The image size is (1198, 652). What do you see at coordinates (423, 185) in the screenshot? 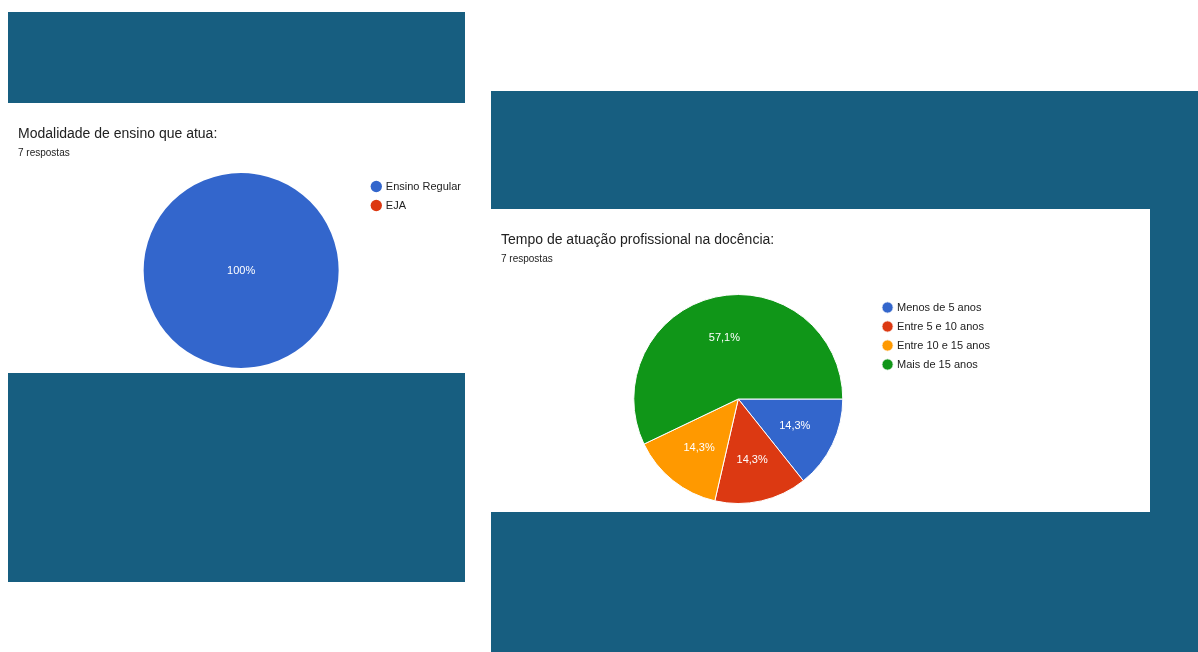
I see `legend-label: Ensino Regular` at bounding box center [423, 185].